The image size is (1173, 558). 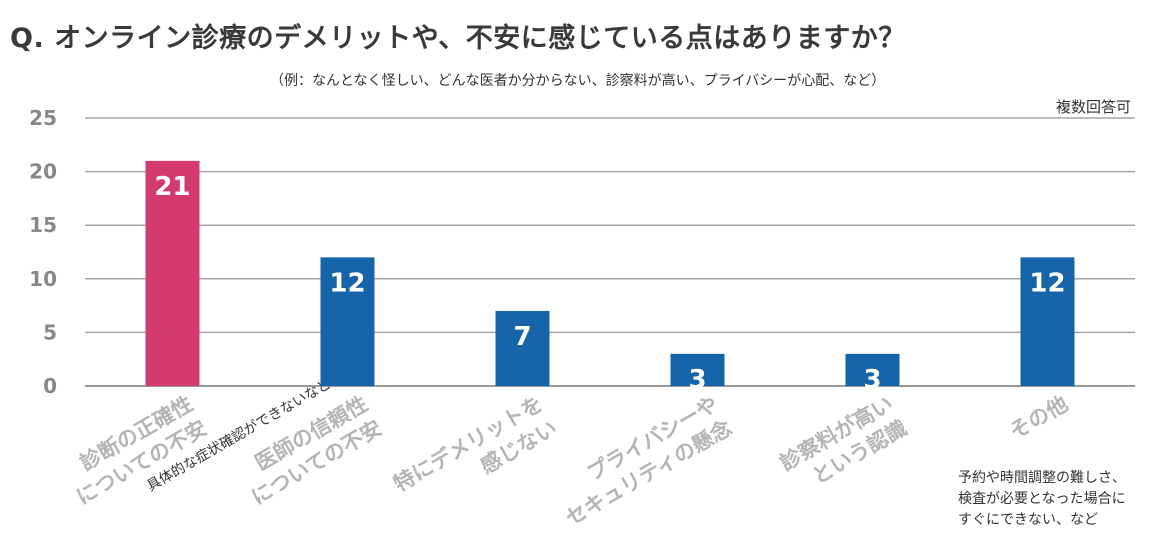 I want to click on bar-value-label: 21, so click(x=172, y=187).